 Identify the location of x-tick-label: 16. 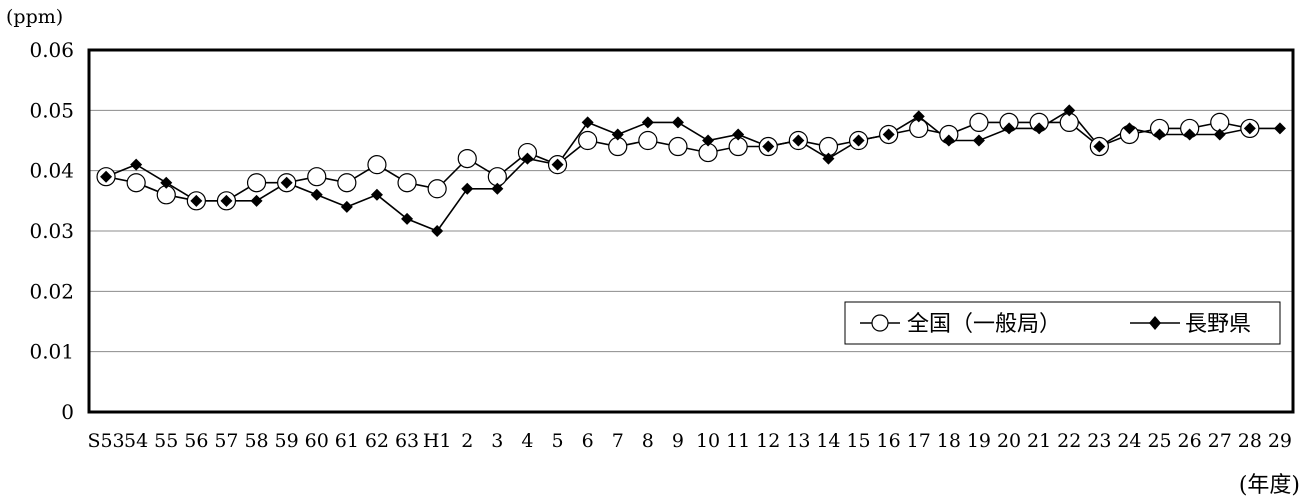
(889, 441).